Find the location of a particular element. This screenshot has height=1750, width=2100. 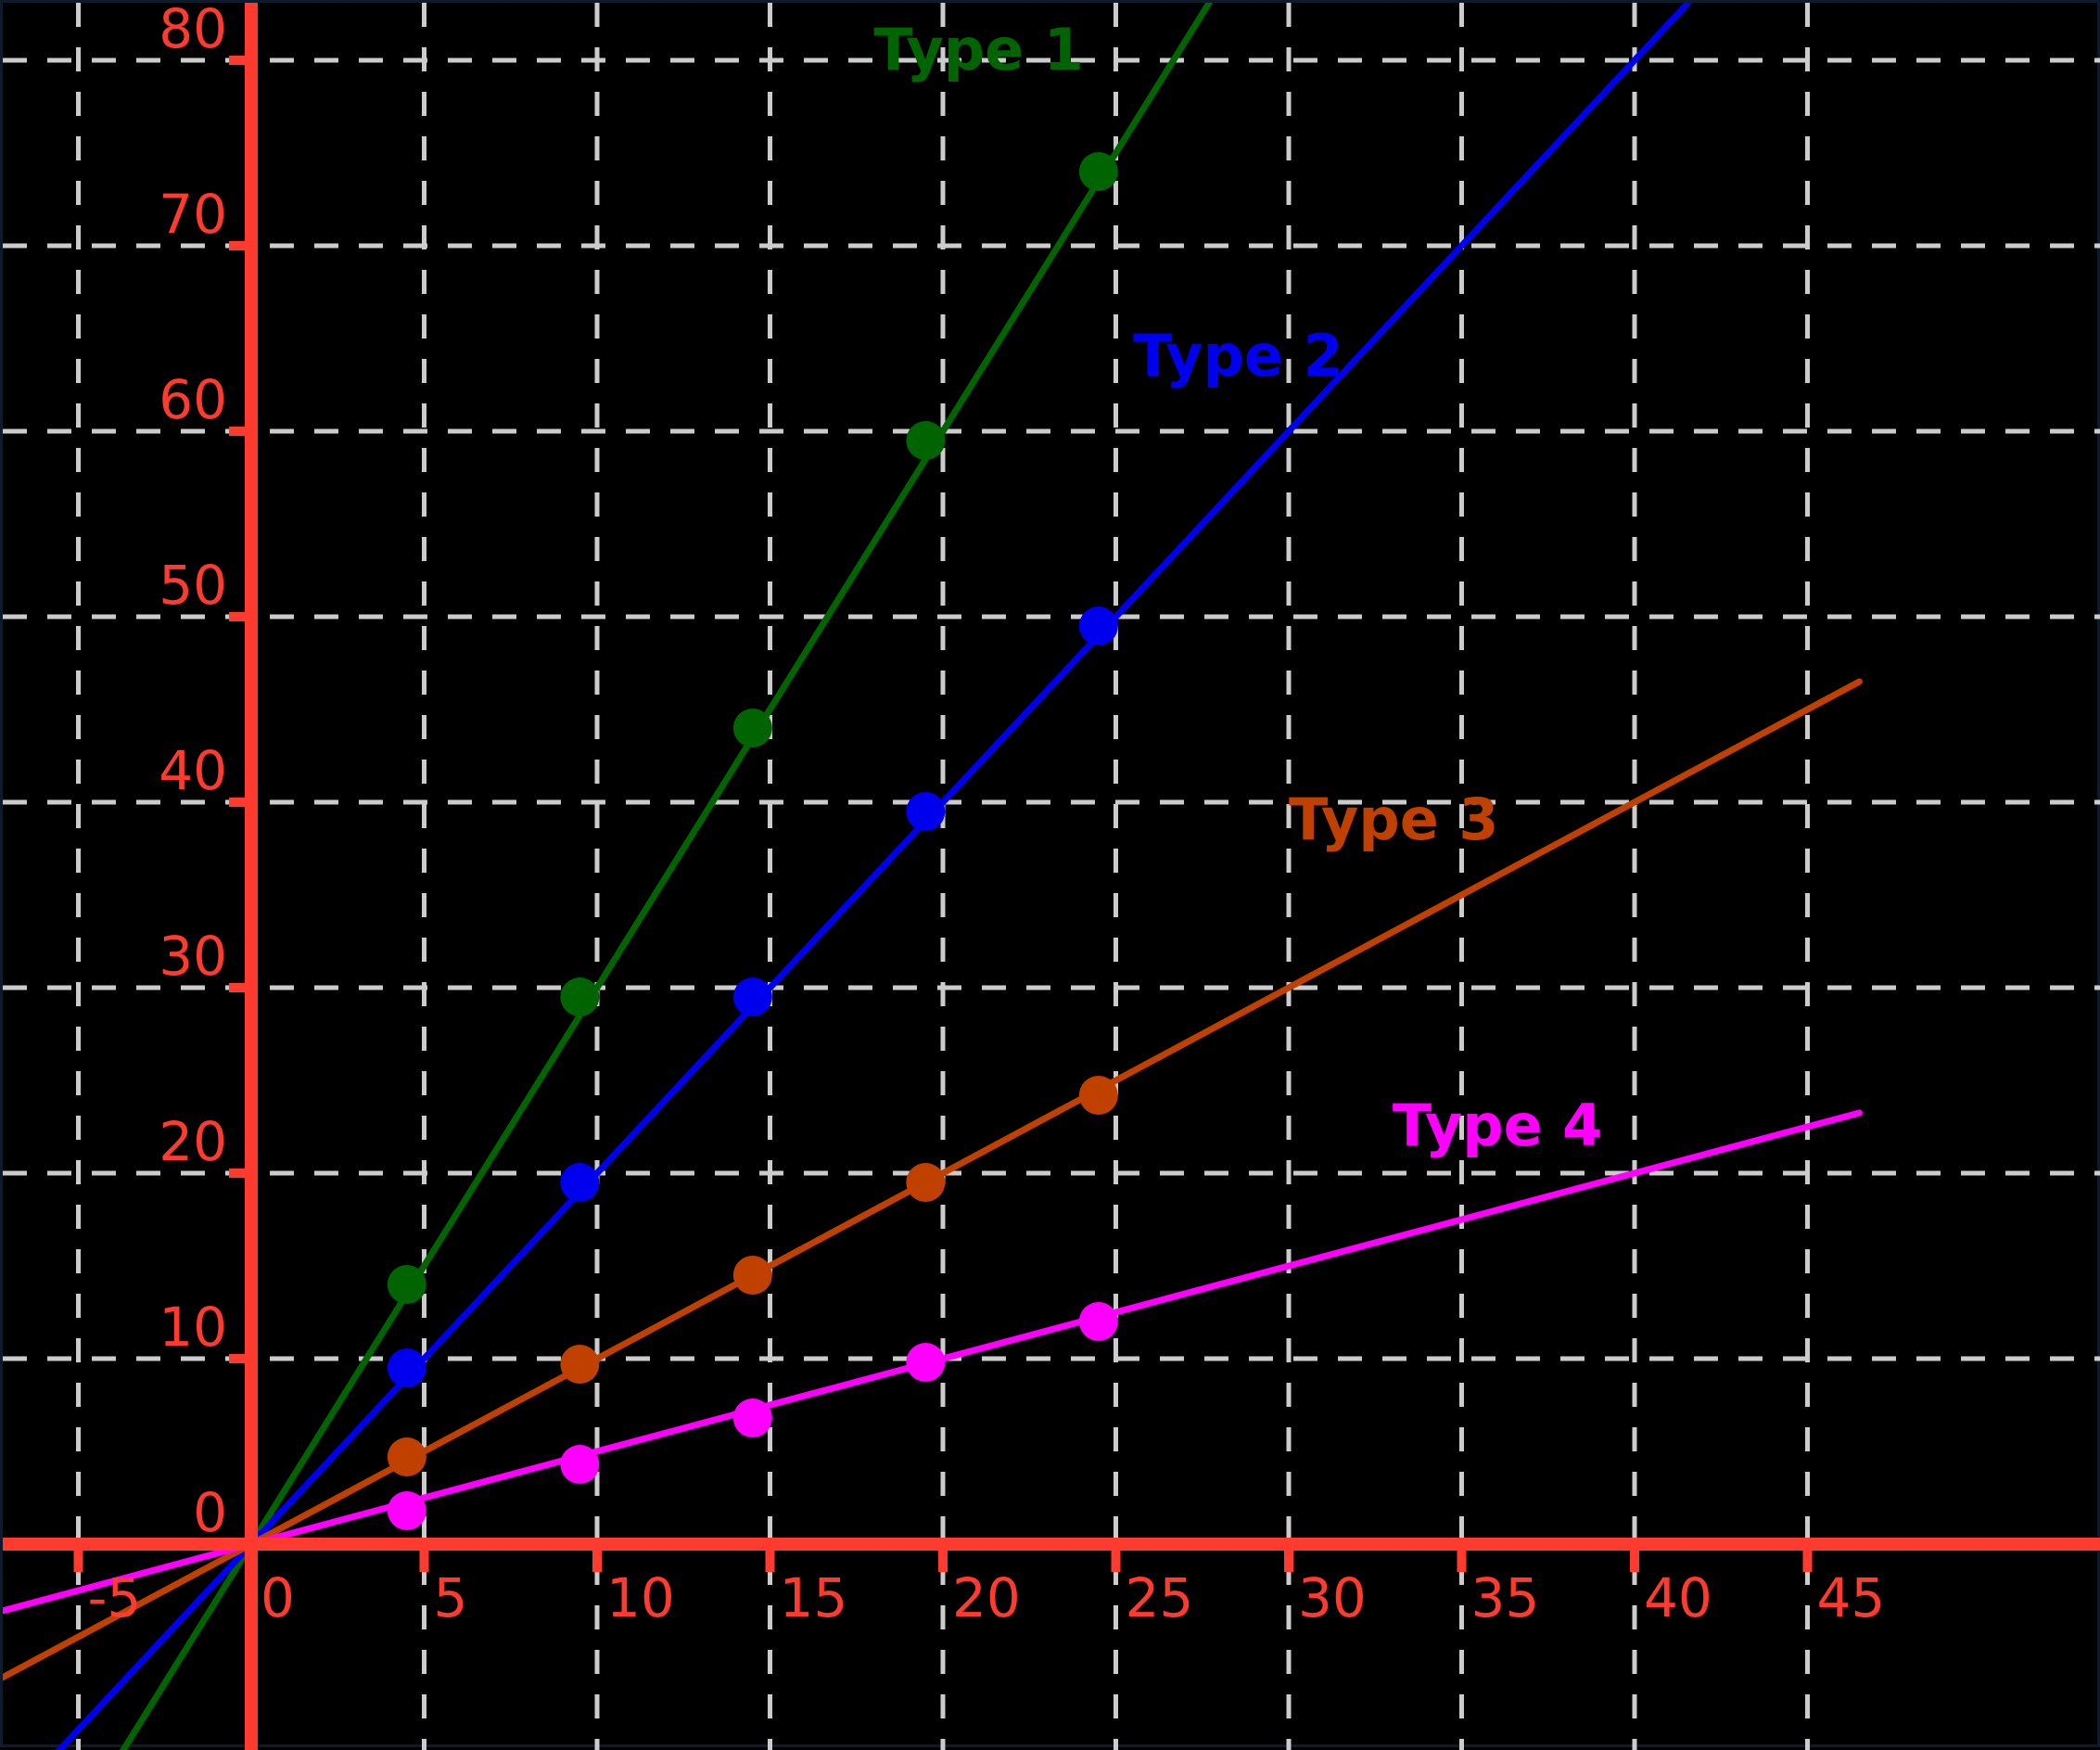

x-tick-label: 15 is located at coordinates (814, 1597).